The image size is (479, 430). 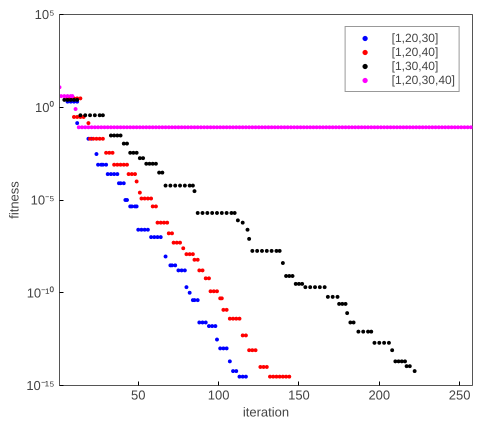 I want to click on y-tick-label: 10⁻¹⁰, so click(x=40, y=292).